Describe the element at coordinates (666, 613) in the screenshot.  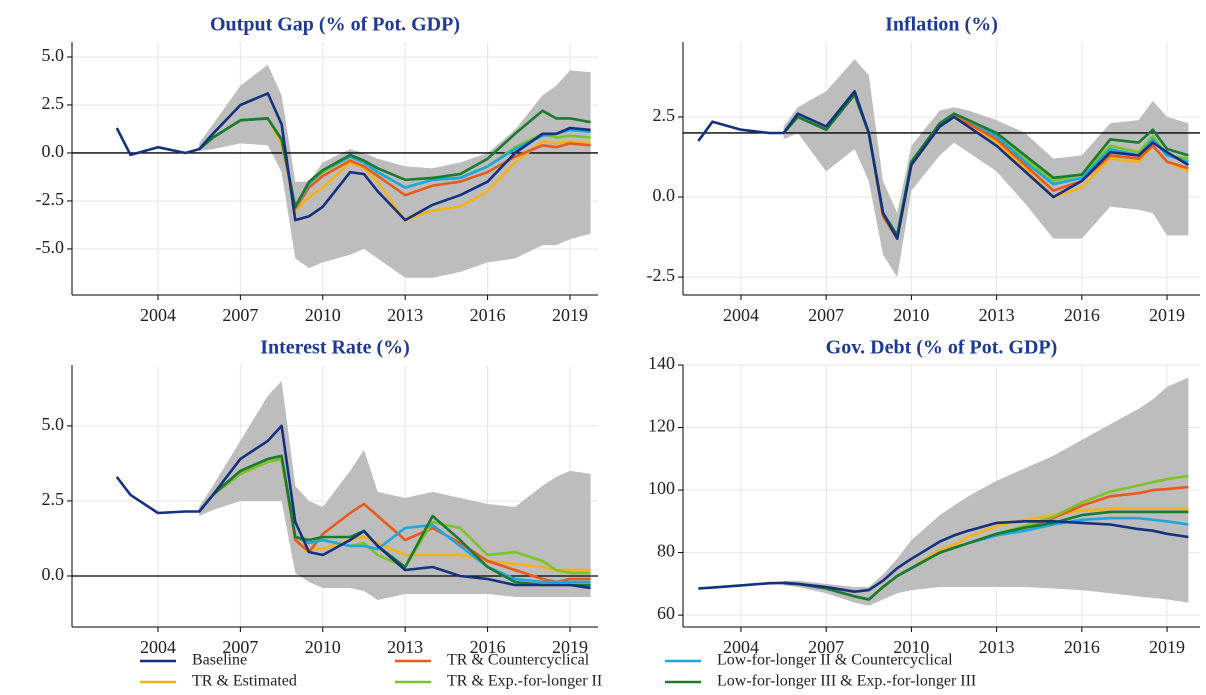
I see `y-tick-label: 60` at that location.